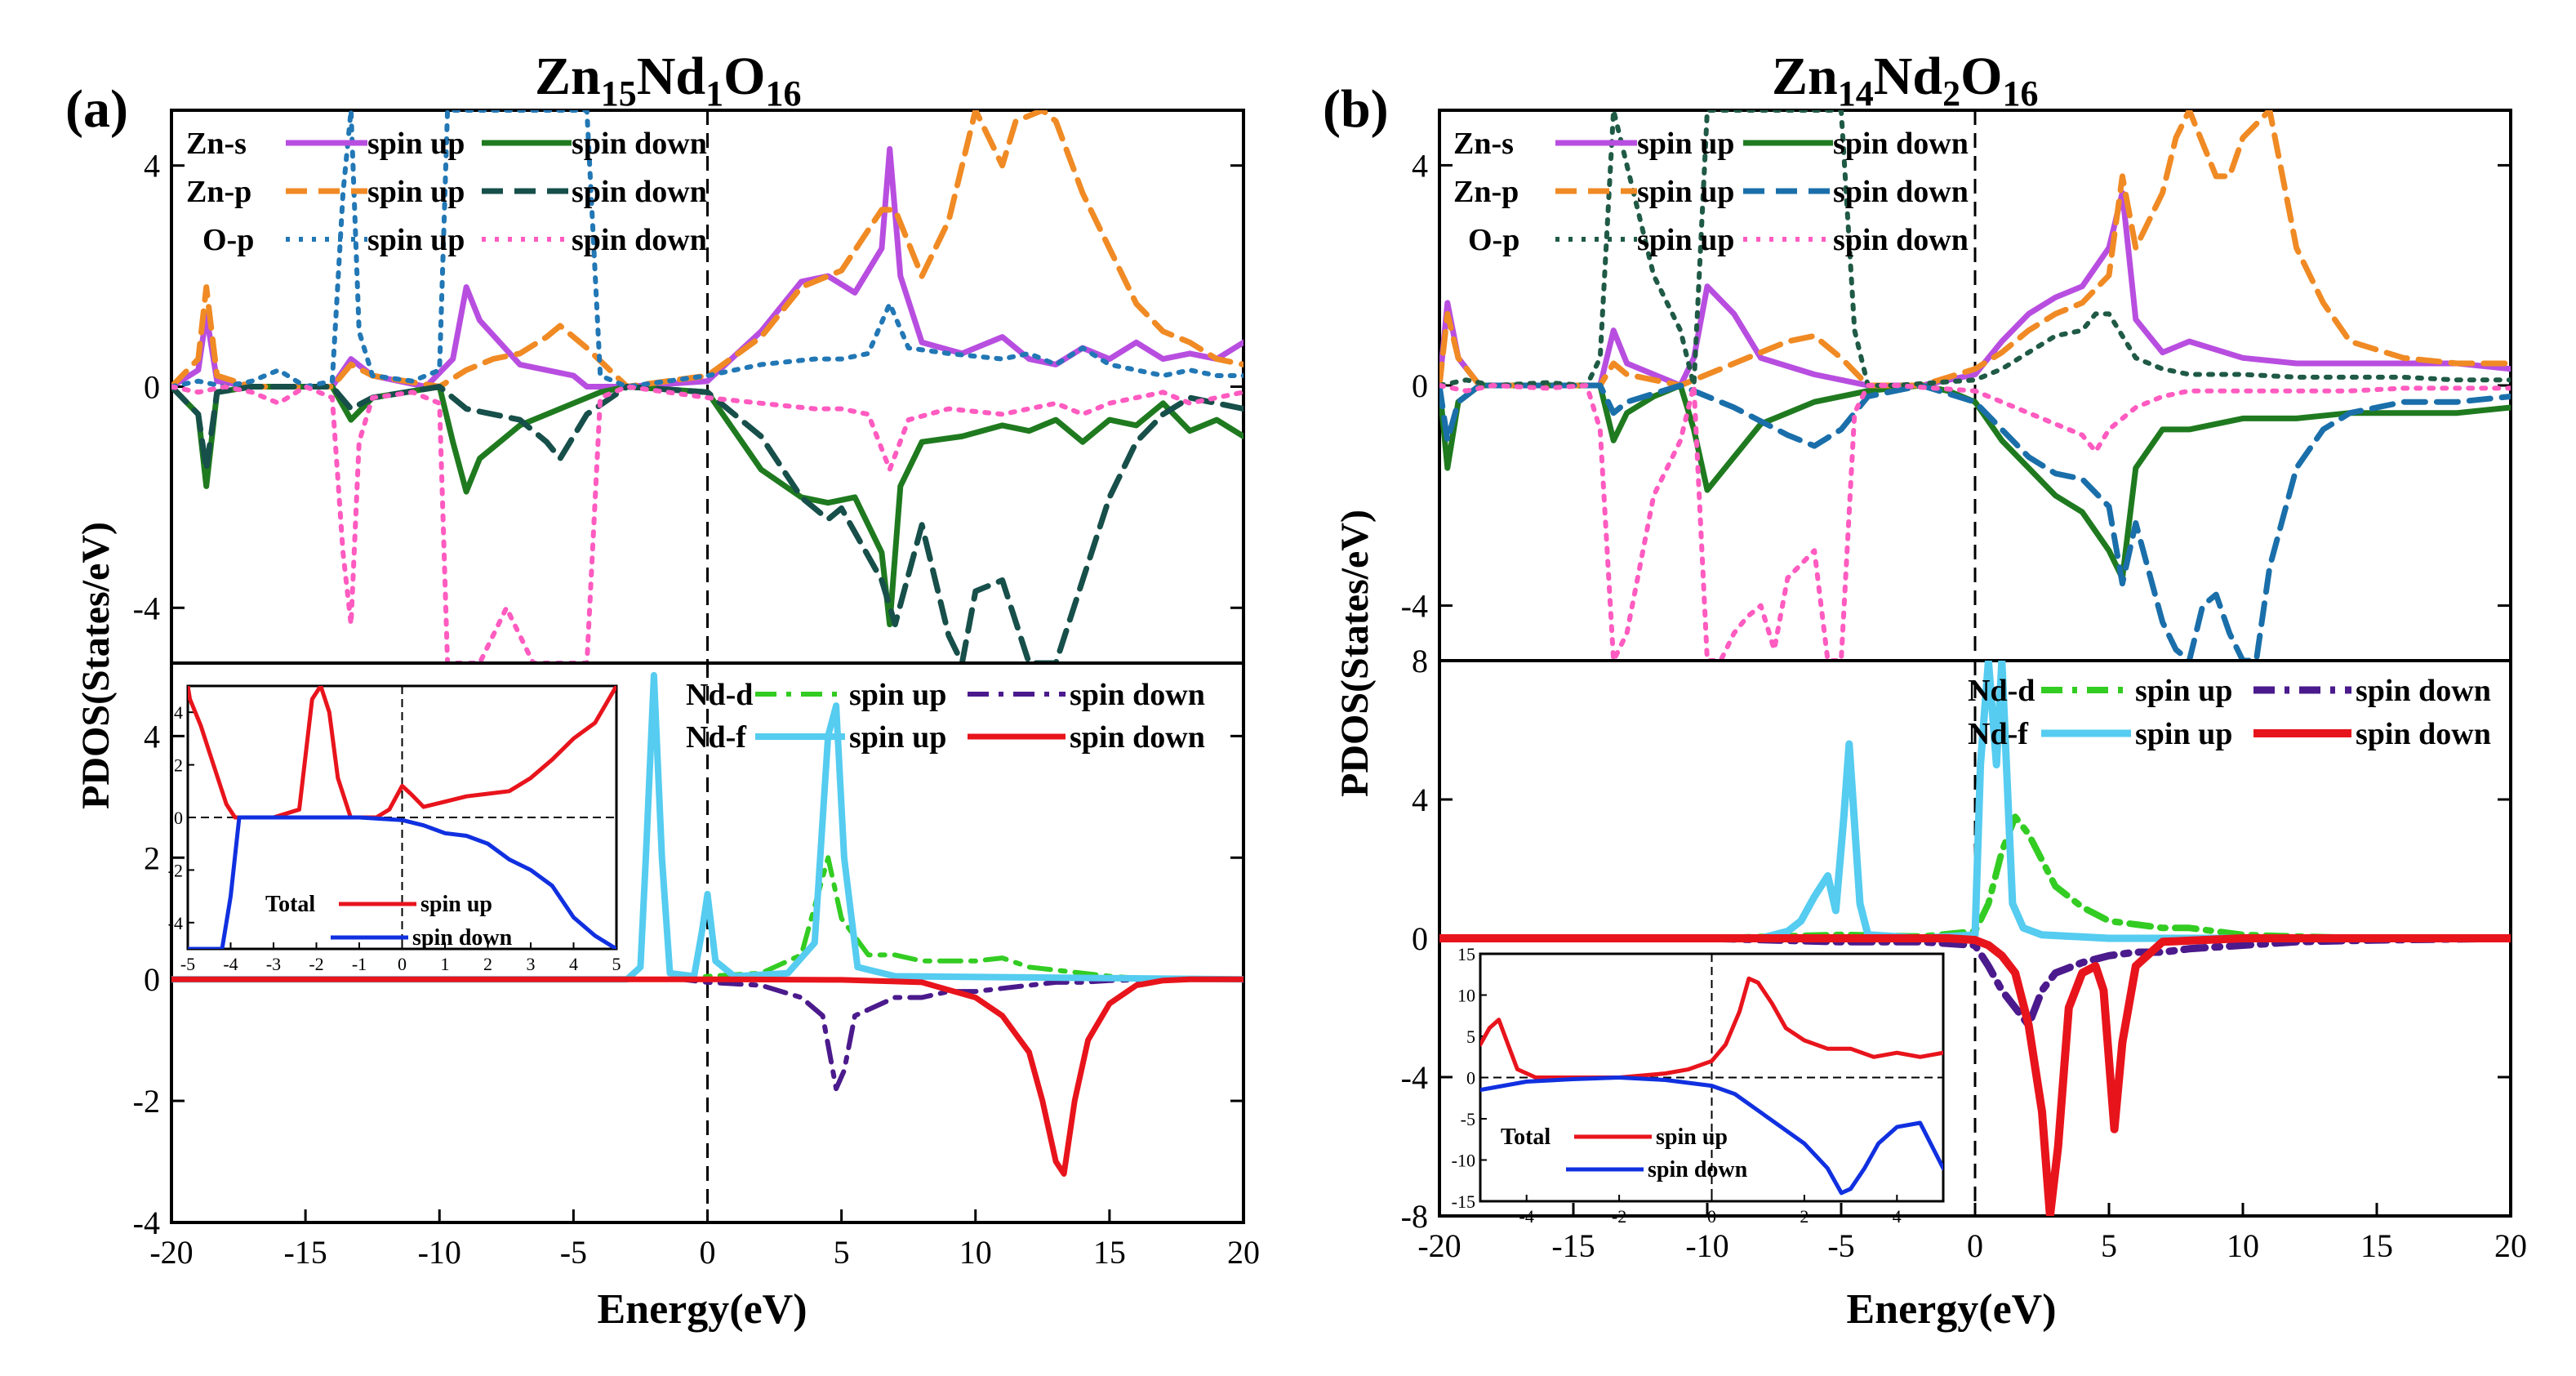 The width and height of the screenshot is (2576, 1376). Describe the element at coordinates (1355, 653) in the screenshot. I see `ylabel-b: PDOS(States/eV)` at that location.